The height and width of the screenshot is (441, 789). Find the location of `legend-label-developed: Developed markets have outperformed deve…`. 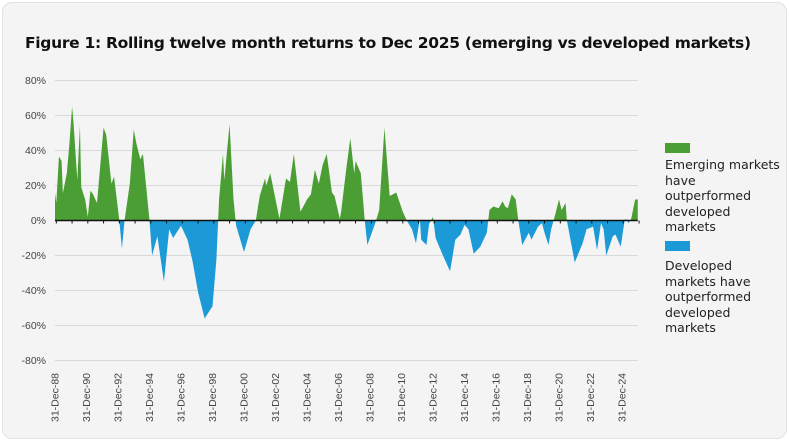

legend-label-developed: Developed markets have outperformed deve… is located at coordinates (708, 296).